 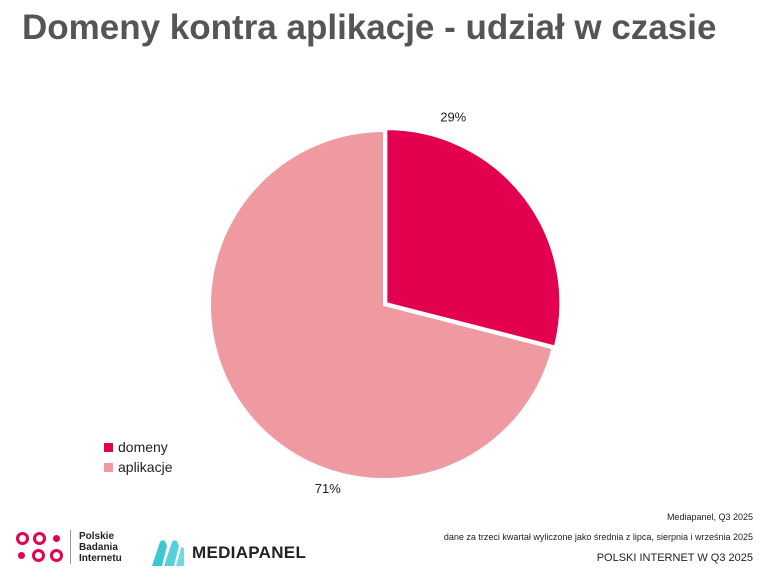 I want to click on footer-label: POLSKI INTERNET W Q3 2025, so click(x=674, y=558).